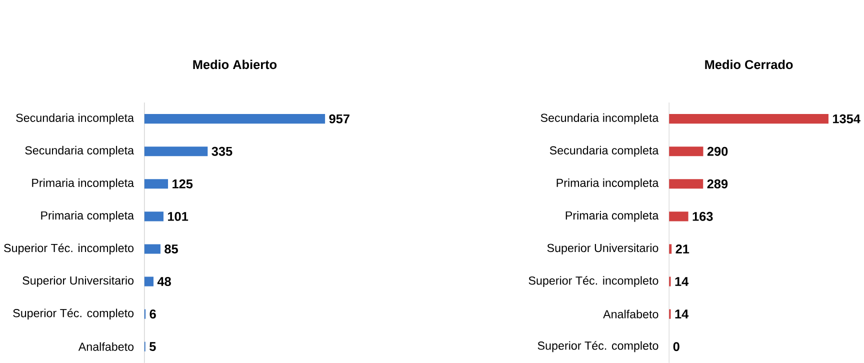 Image resolution: width=864 pixels, height=363 pixels. I want to click on data-label: 335, so click(222, 151).